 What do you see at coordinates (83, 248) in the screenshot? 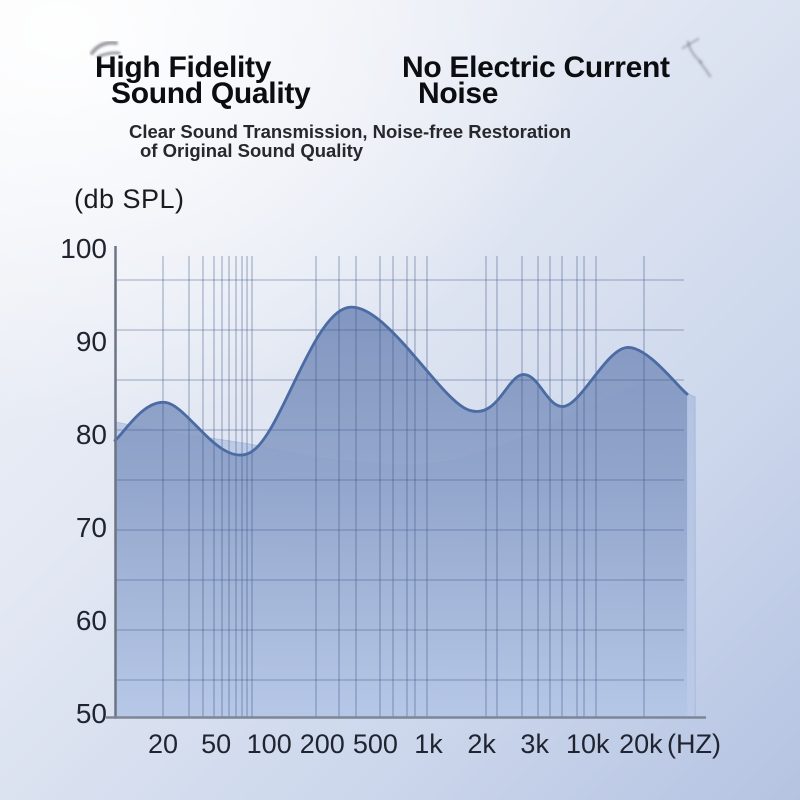
I see `y-tick-label: 100` at bounding box center [83, 248].